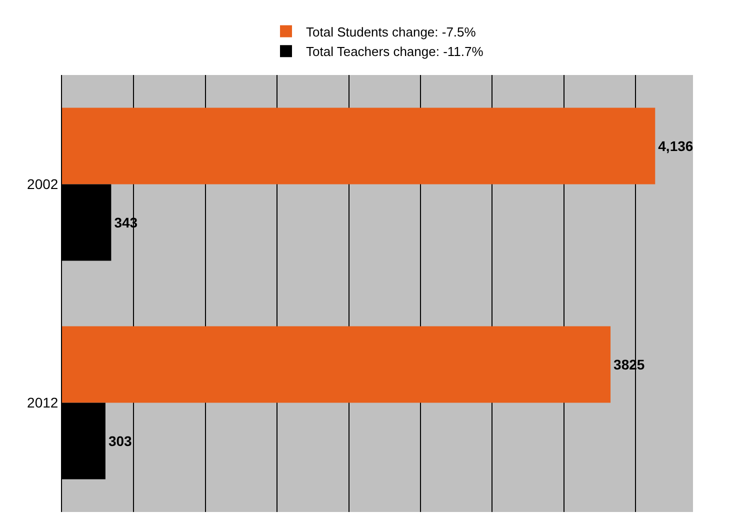 This screenshot has width=743, height=514. Describe the element at coordinates (676, 146) in the screenshot. I see `data-label: 4,136` at that location.